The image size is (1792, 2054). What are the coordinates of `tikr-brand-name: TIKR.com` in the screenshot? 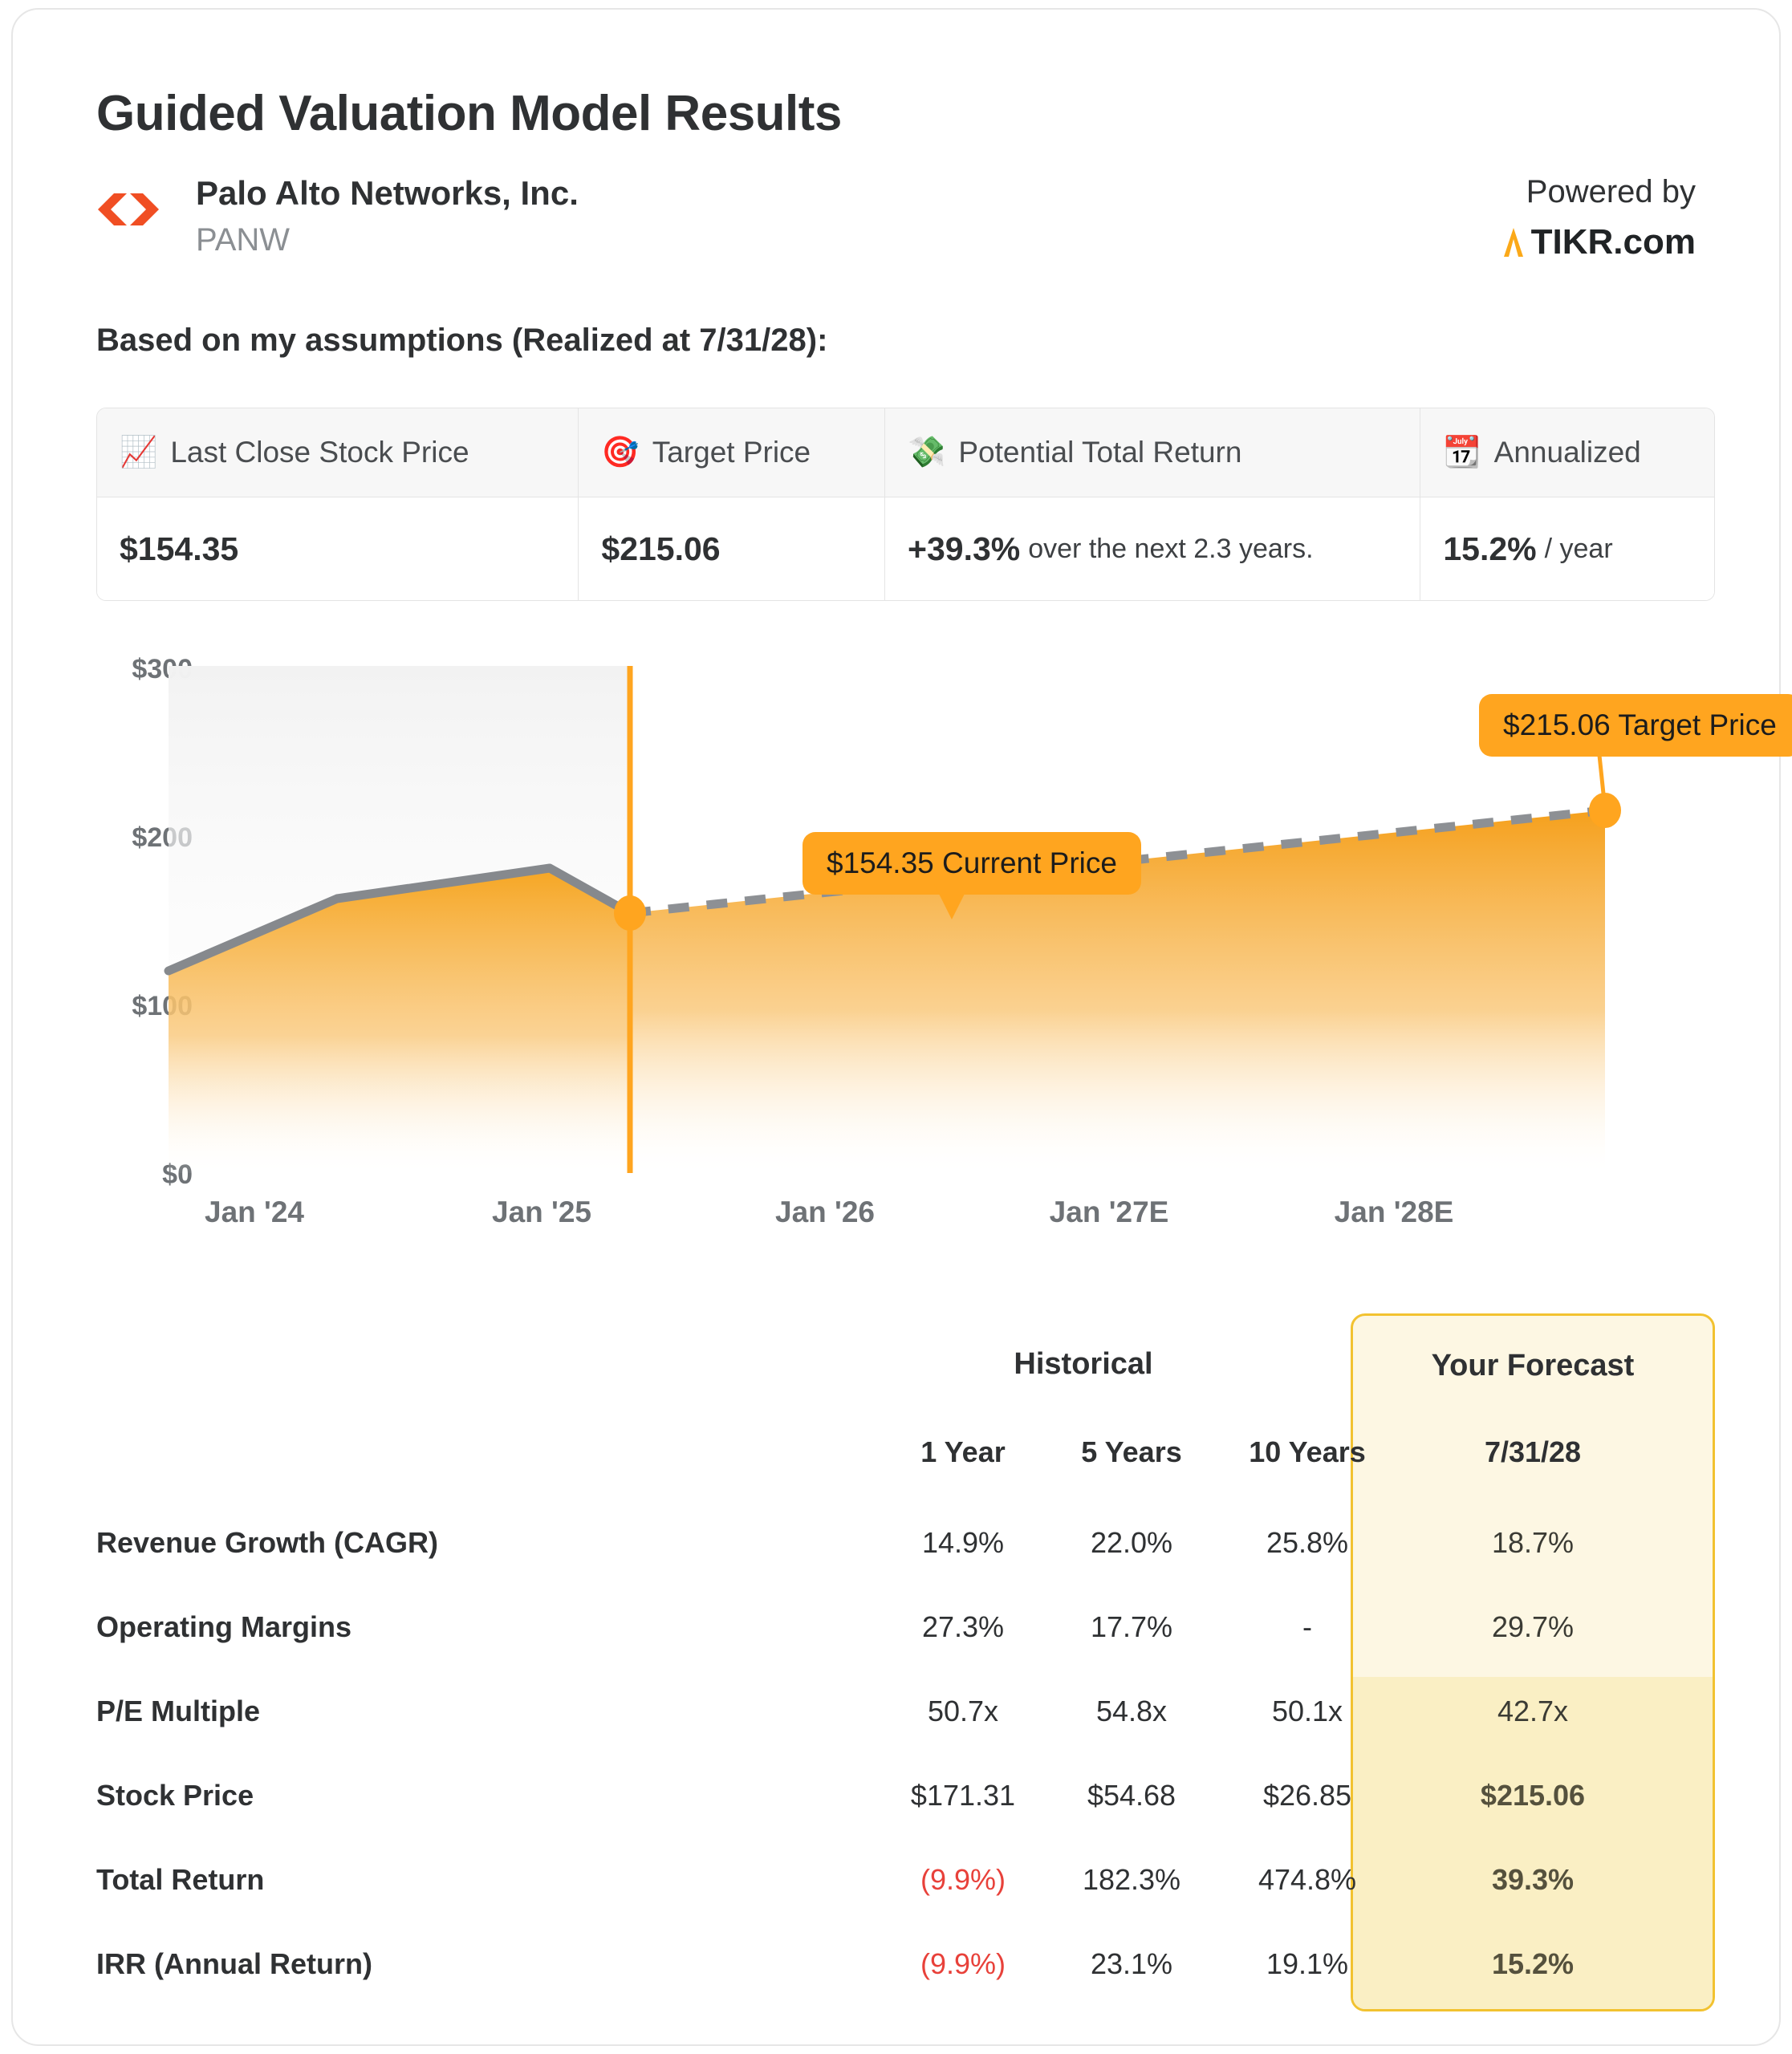 It's located at (1613, 242).